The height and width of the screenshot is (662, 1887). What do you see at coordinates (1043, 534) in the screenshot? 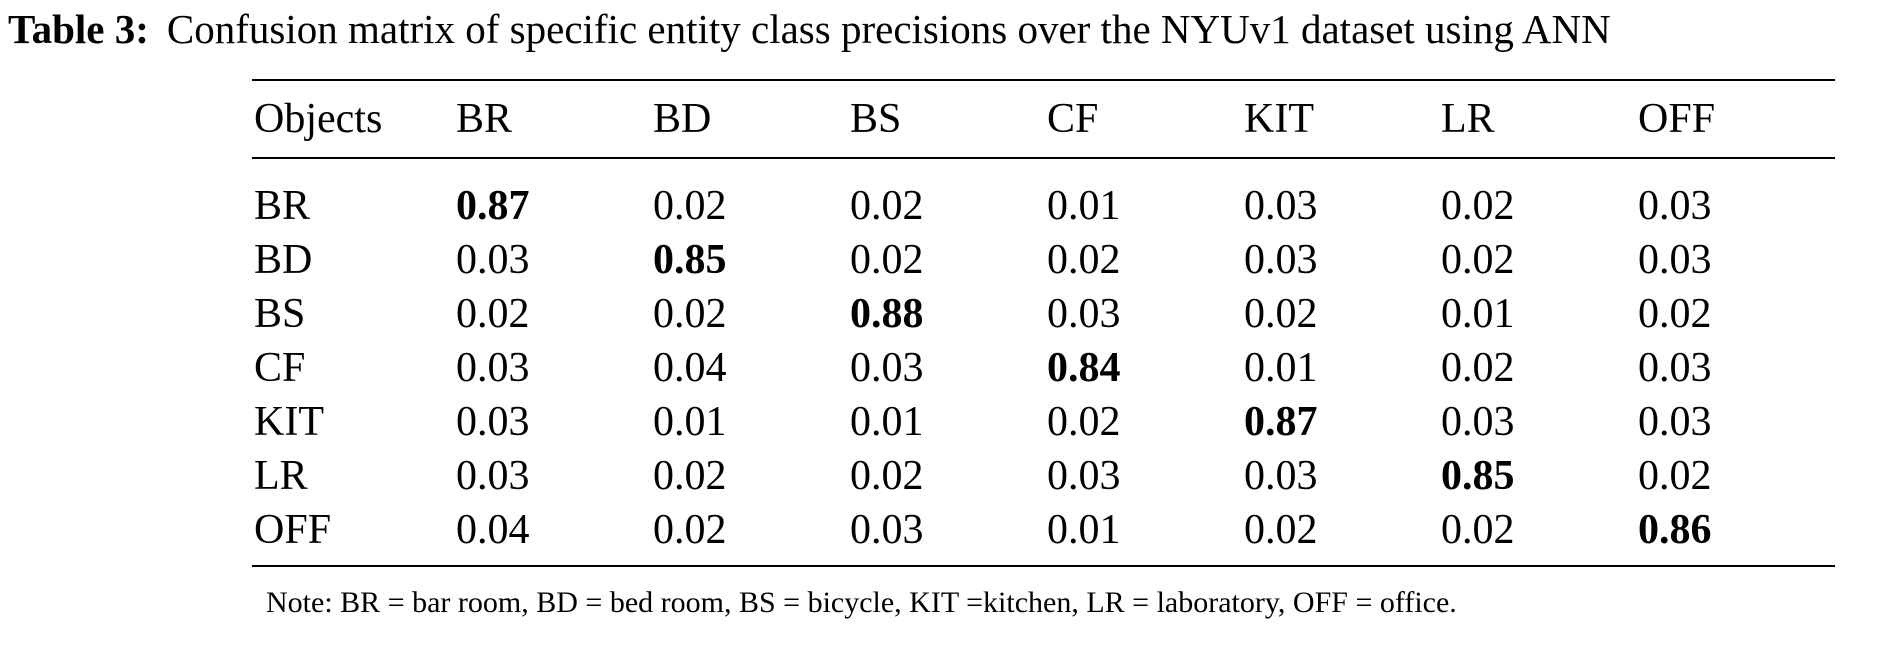
I see `table-row: OFF 0.04 0.02 0.03 0.01 0.02 0.02 0.86` at bounding box center [1043, 534].